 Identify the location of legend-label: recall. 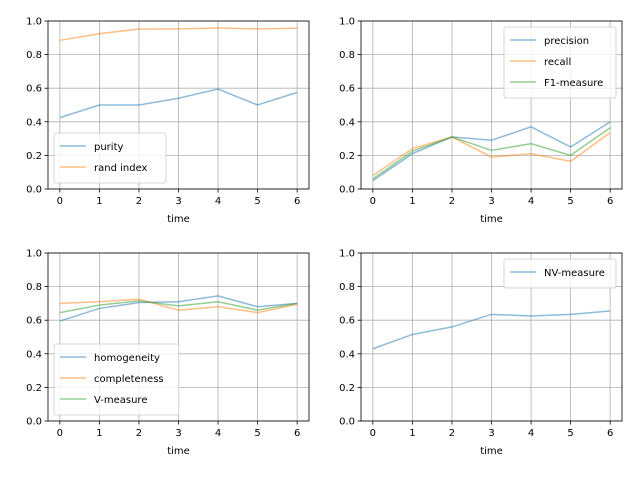
(557, 62).